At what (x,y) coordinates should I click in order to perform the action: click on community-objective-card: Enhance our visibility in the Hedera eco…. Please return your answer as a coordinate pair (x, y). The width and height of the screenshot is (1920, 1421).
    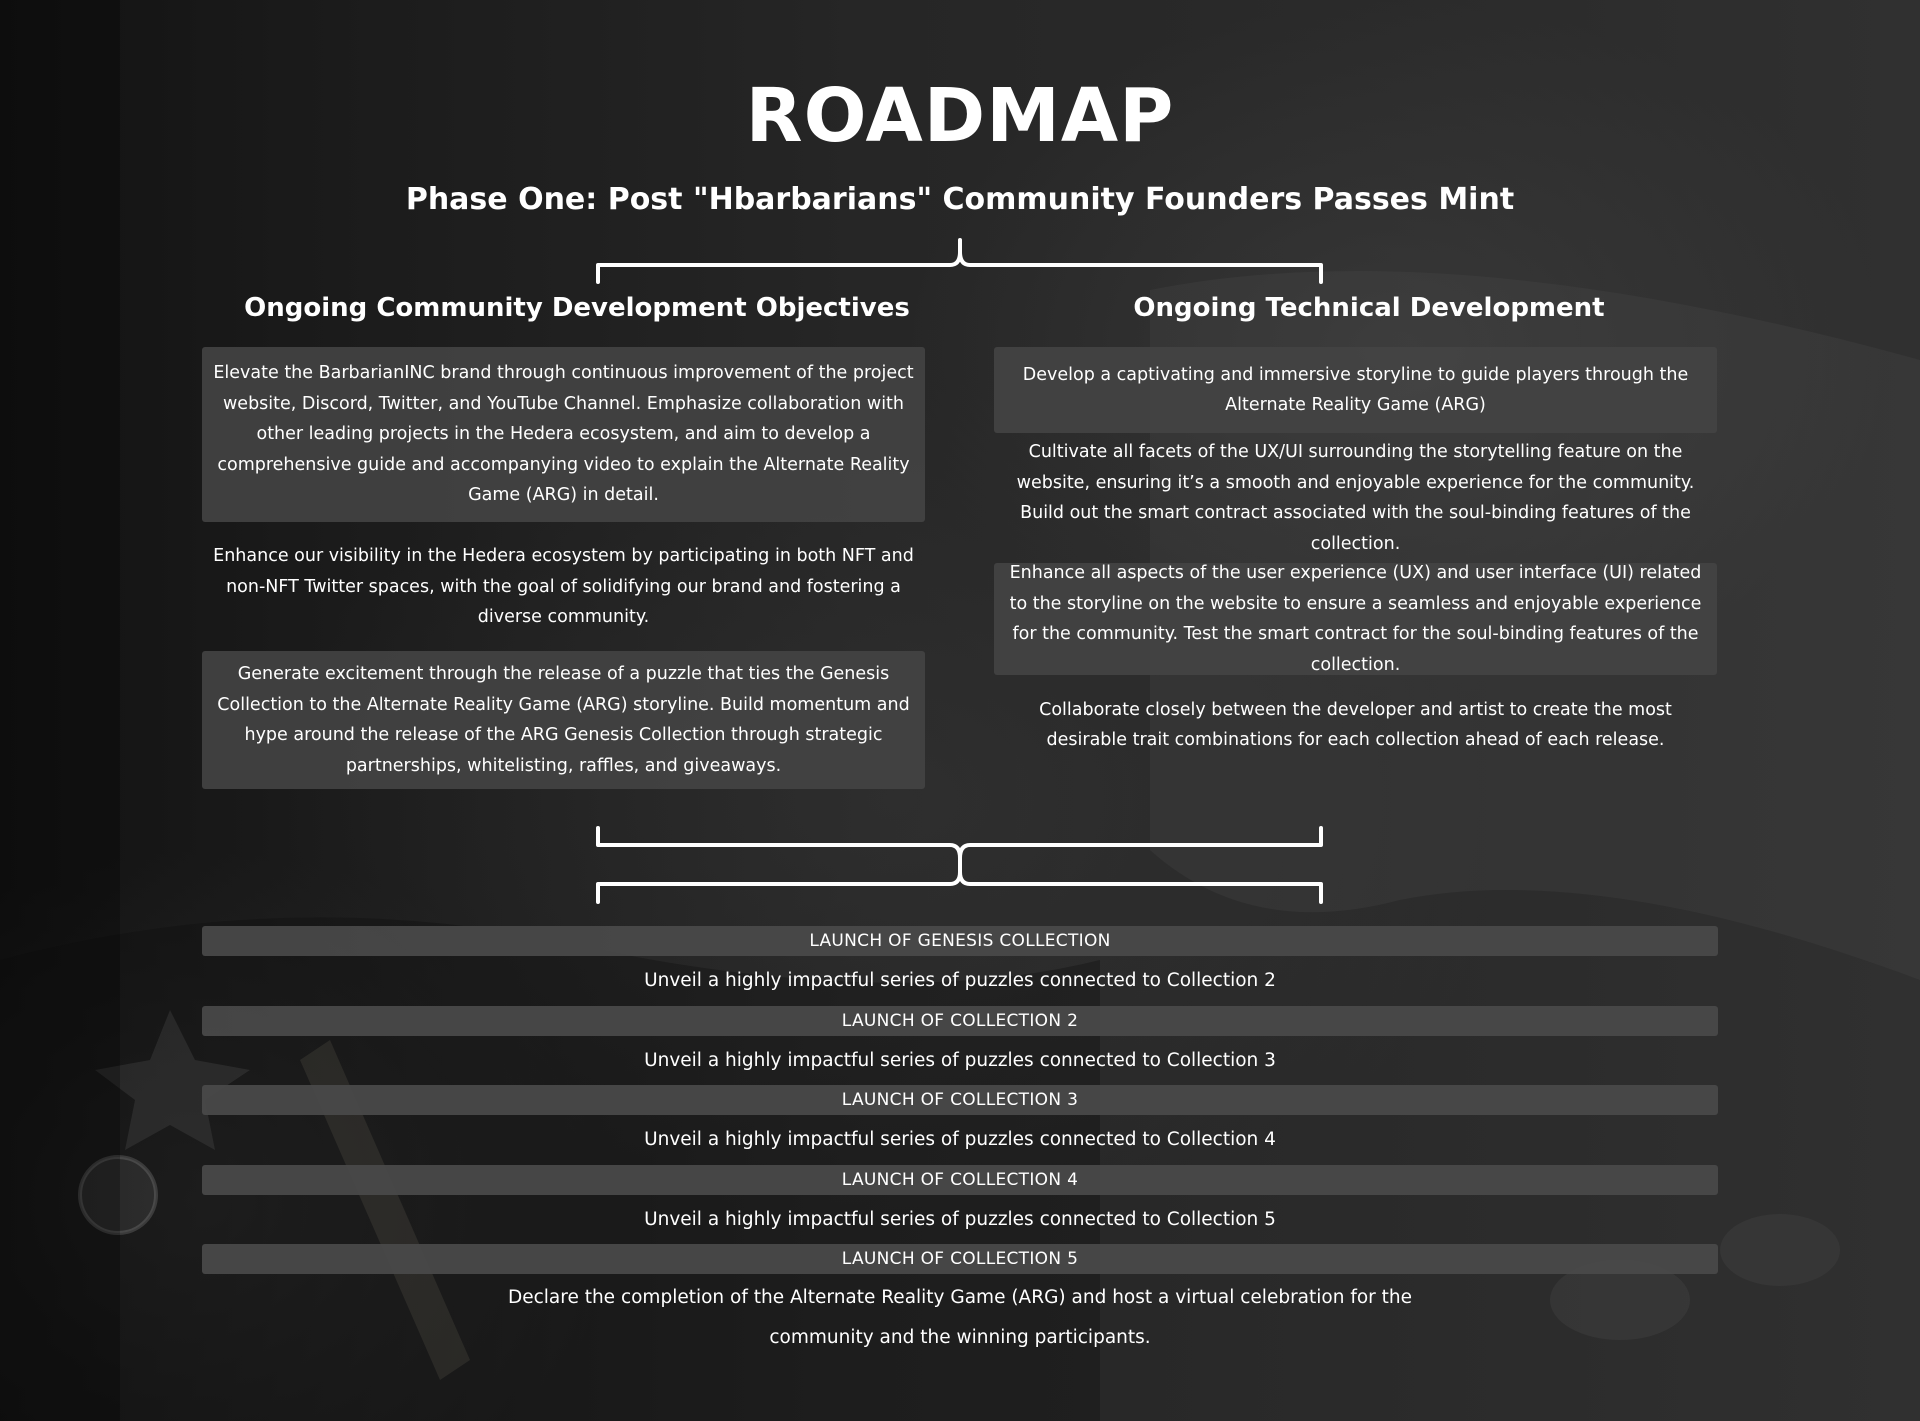
    Looking at the image, I should click on (563, 587).